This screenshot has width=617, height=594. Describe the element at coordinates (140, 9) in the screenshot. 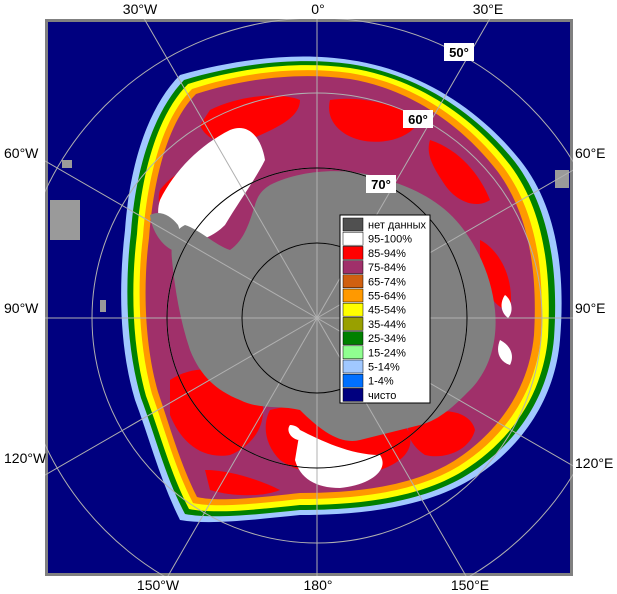

I see `lon-label-30w: 30°W` at that location.